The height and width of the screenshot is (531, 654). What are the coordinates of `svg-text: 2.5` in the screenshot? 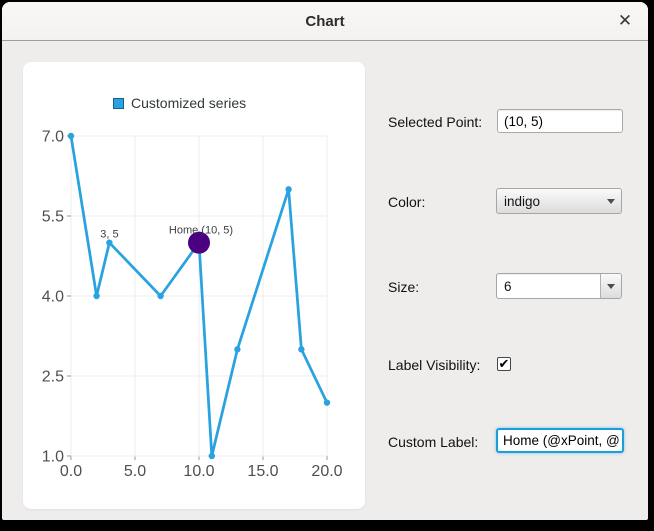 It's located at (53, 377).